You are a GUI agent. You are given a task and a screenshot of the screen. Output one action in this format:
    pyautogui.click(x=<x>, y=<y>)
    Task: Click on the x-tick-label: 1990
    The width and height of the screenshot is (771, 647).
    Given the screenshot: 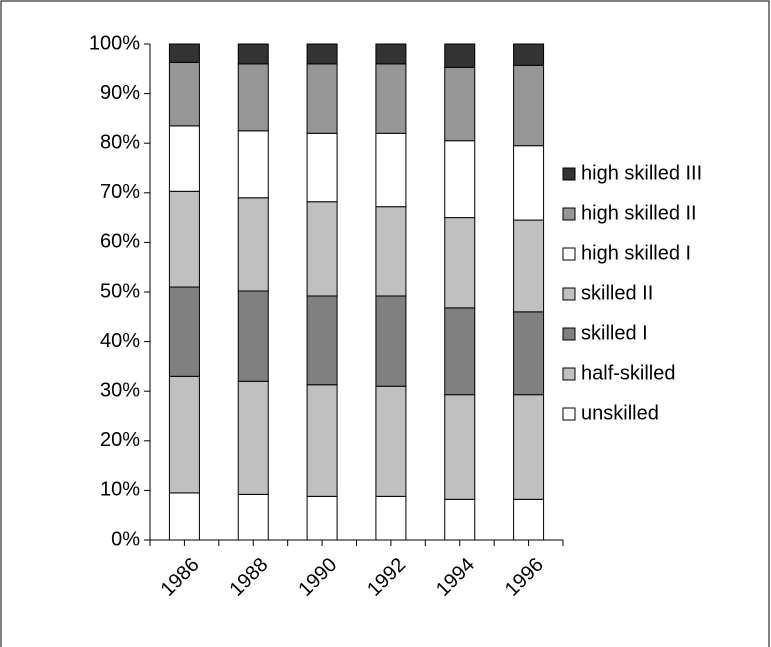 What is the action you would take?
    pyautogui.click(x=317, y=577)
    